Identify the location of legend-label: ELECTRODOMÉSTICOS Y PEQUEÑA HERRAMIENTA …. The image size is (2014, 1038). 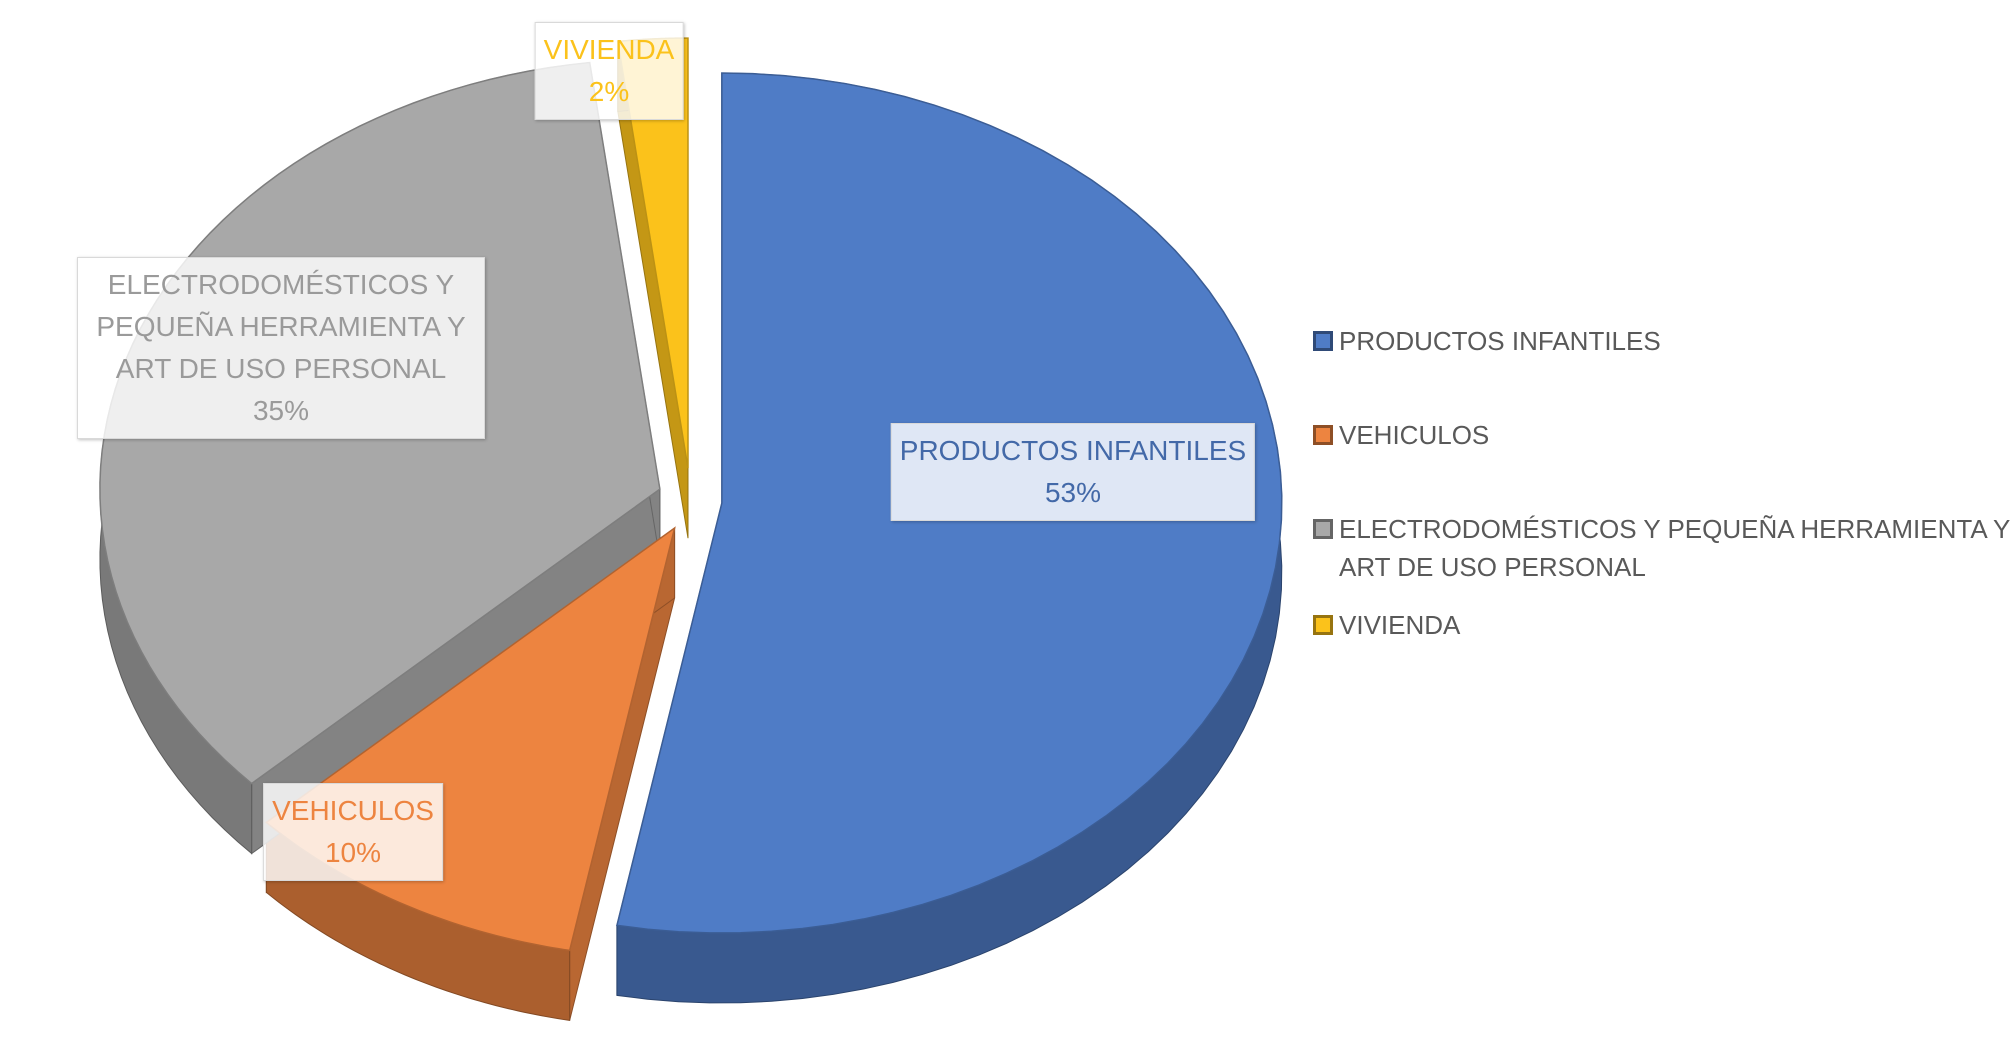
(1674, 548).